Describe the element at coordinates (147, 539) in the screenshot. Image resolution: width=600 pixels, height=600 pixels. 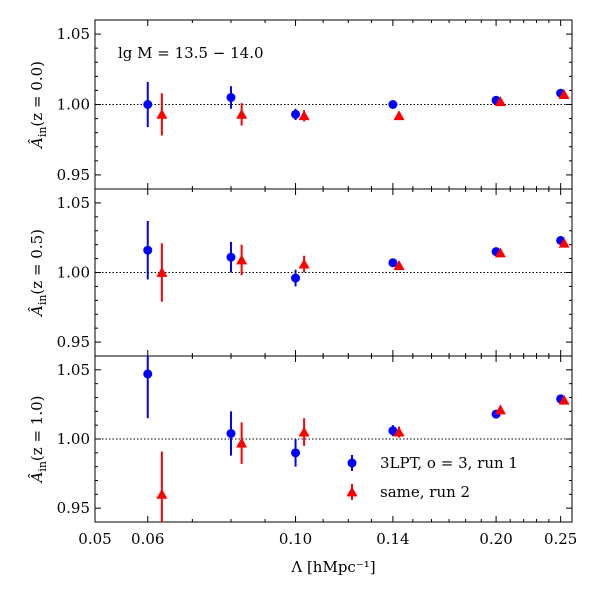
I see `x-tick-label: 0.06` at that location.